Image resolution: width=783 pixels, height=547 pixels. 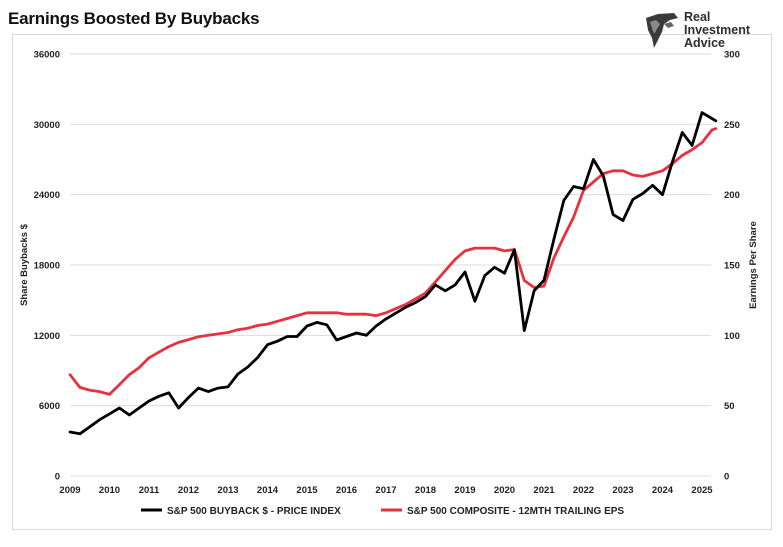 What do you see at coordinates (227, 490) in the screenshot?
I see `x-tick-label: 2013` at bounding box center [227, 490].